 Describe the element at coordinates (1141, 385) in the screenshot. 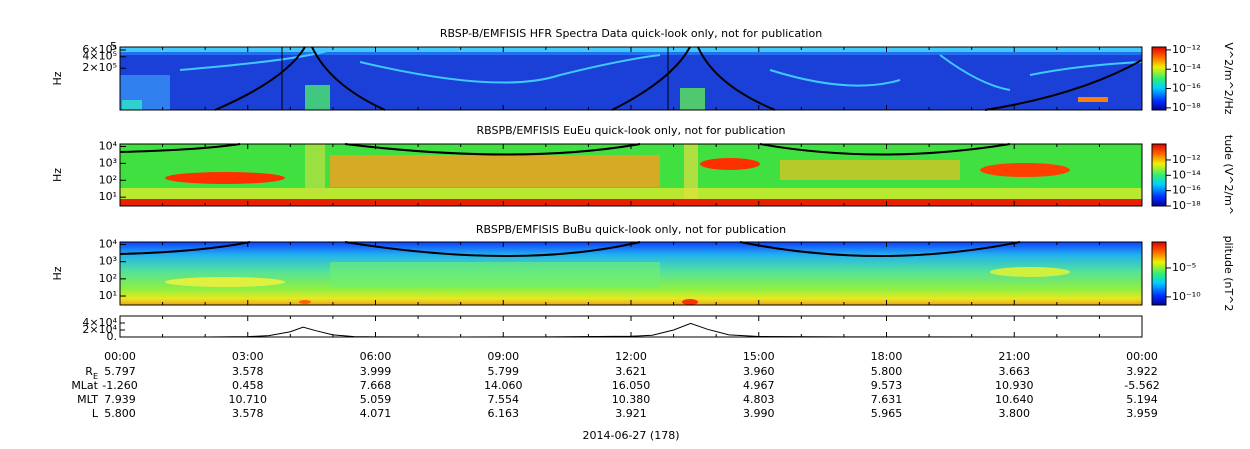

I see `ephemeris-value: -5.562` at that location.